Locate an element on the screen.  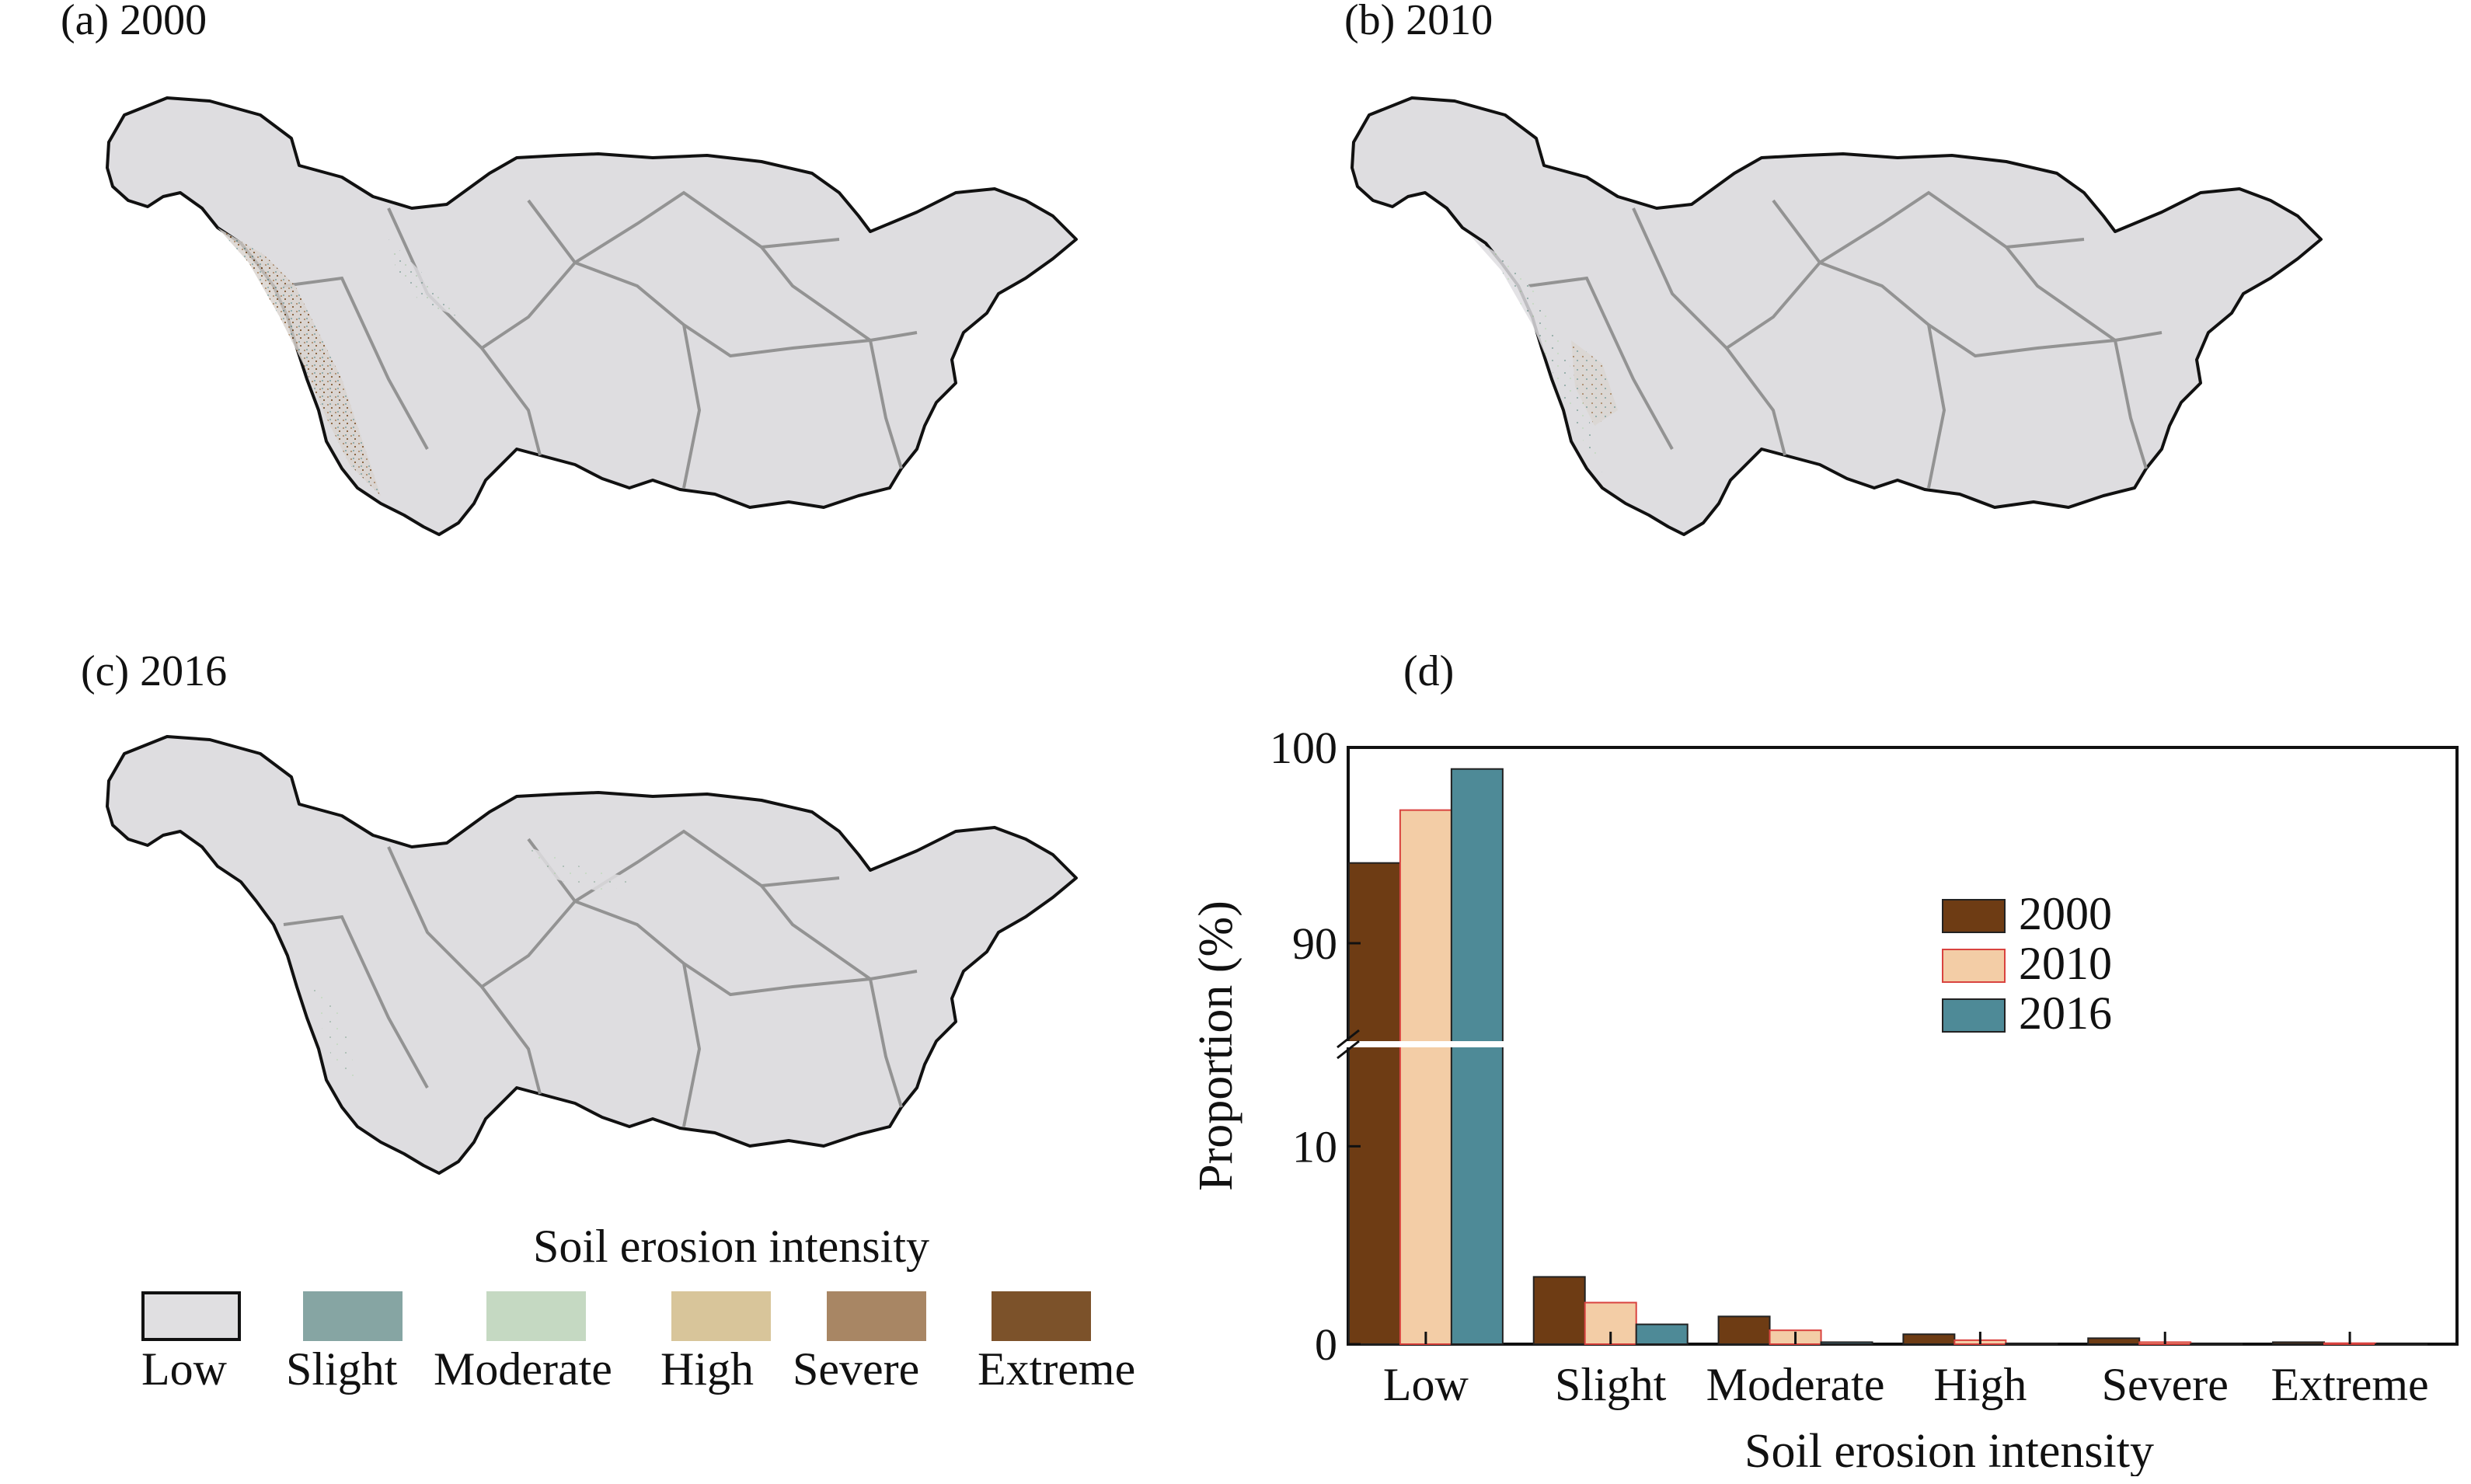
map-2016 is located at coordinates (592, 955).